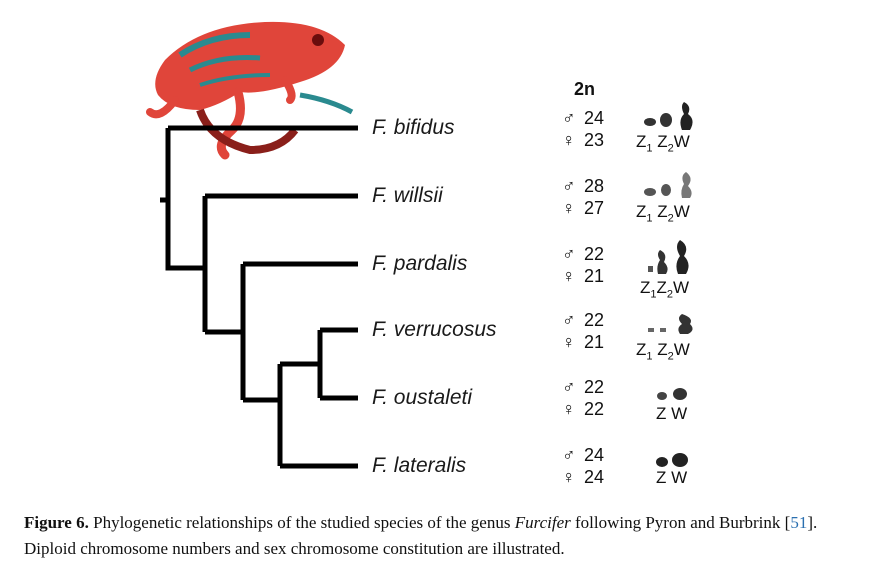 This screenshot has height=573, width=871. I want to click on phylogenetic-tree, so click(259, 297).